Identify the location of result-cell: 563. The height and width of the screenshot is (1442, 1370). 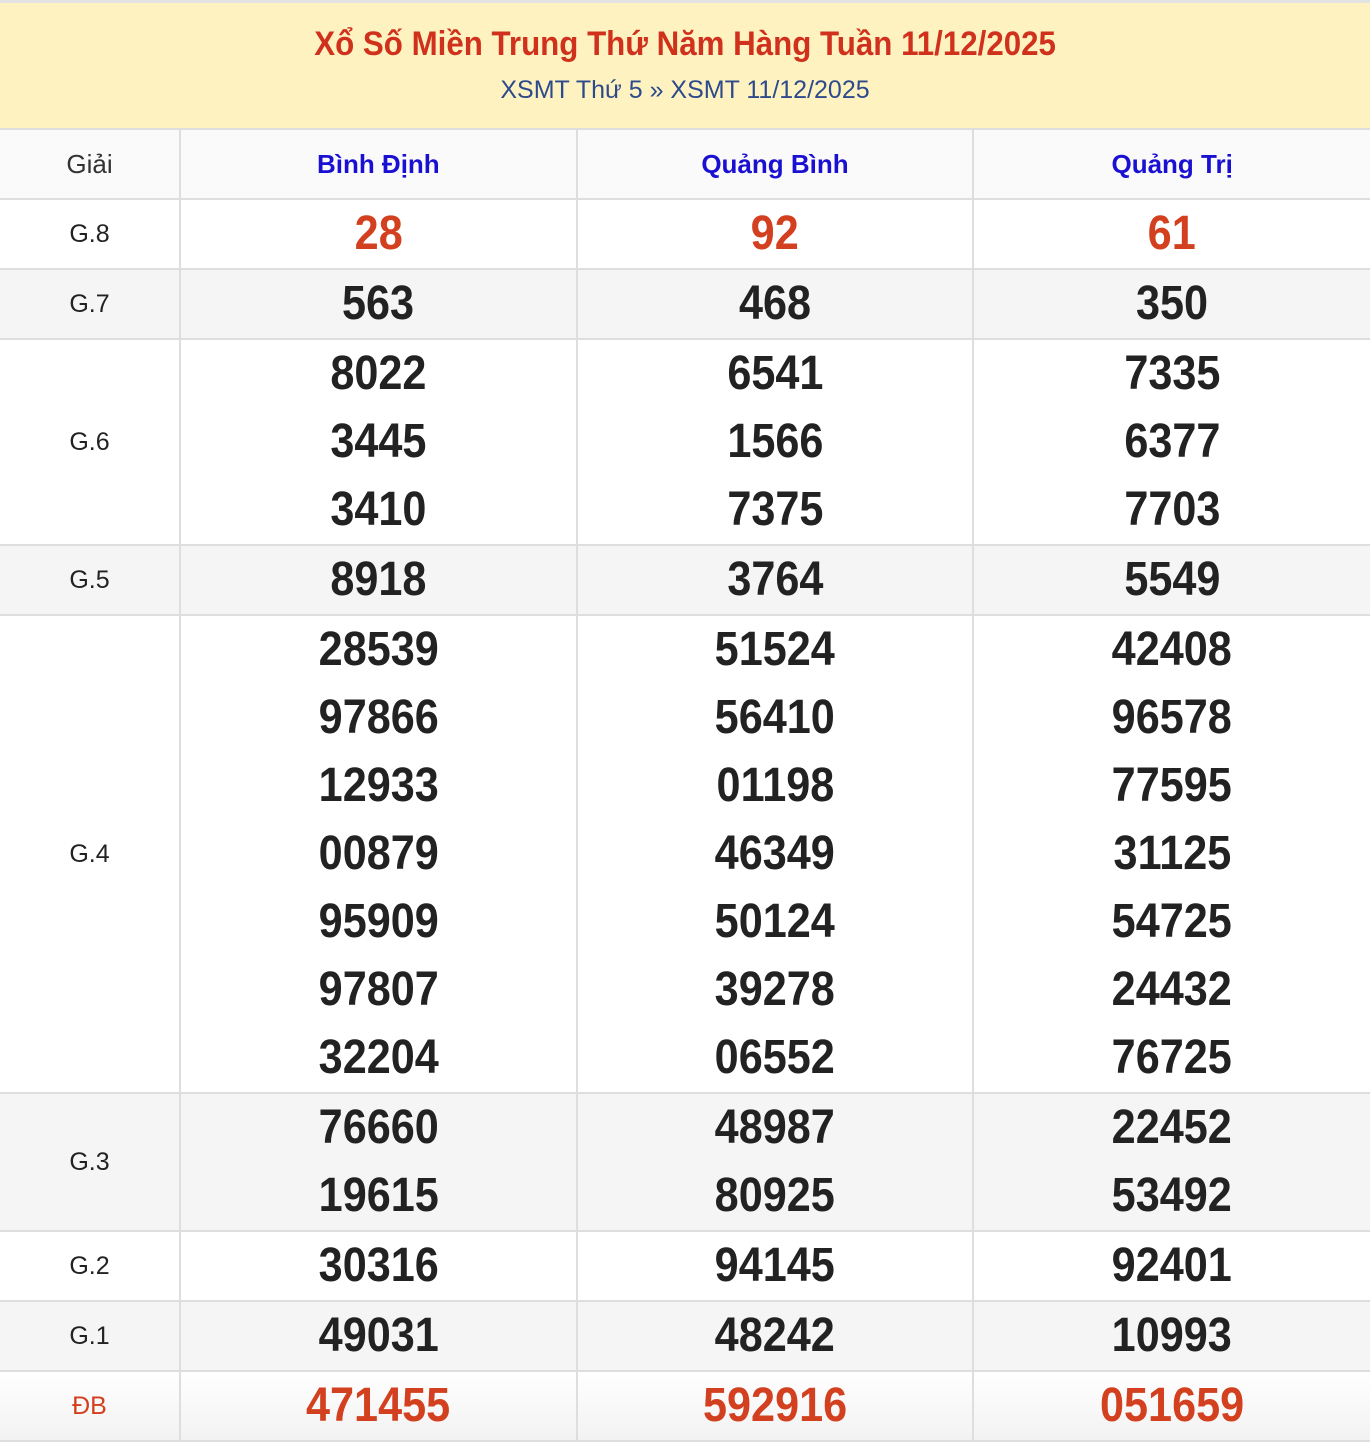
(378, 304).